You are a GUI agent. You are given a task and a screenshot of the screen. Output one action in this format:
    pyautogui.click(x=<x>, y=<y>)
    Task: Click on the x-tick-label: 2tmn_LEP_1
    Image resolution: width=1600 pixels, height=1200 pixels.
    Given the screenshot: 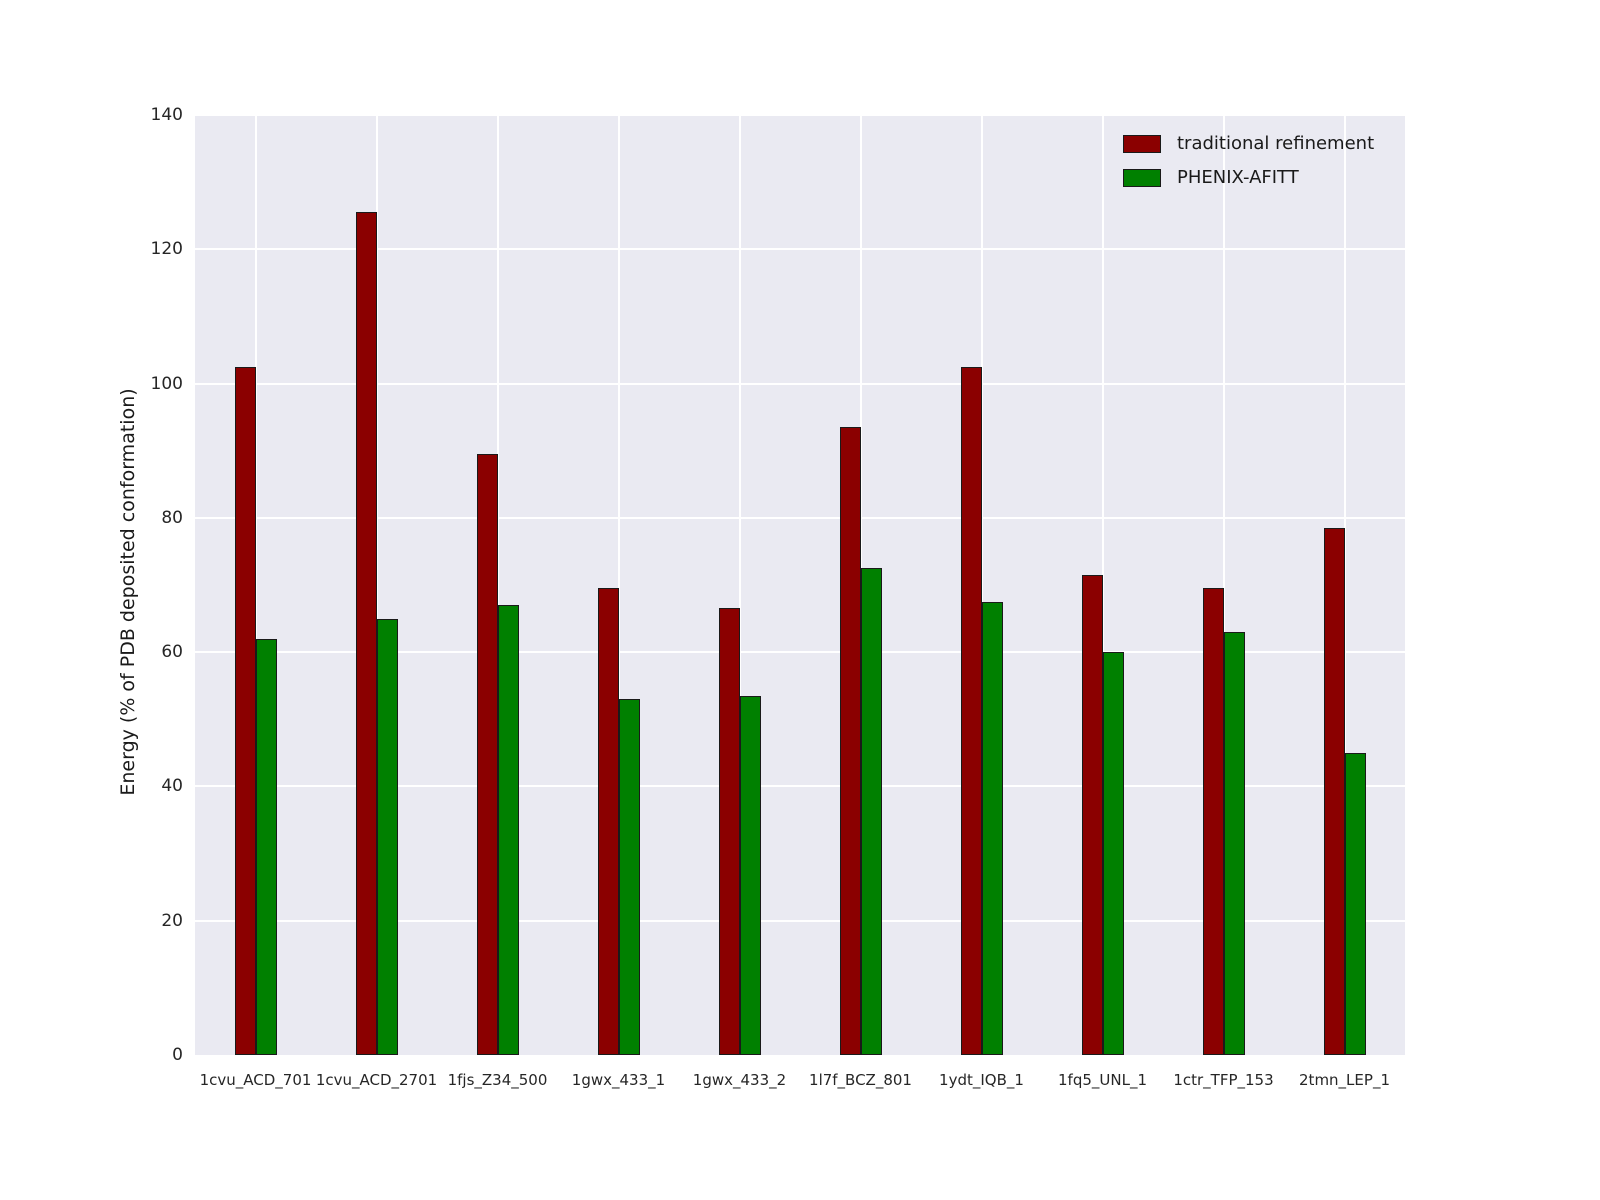 What is the action you would take?
    pyautogui.click(x=1344, y=1080)
    